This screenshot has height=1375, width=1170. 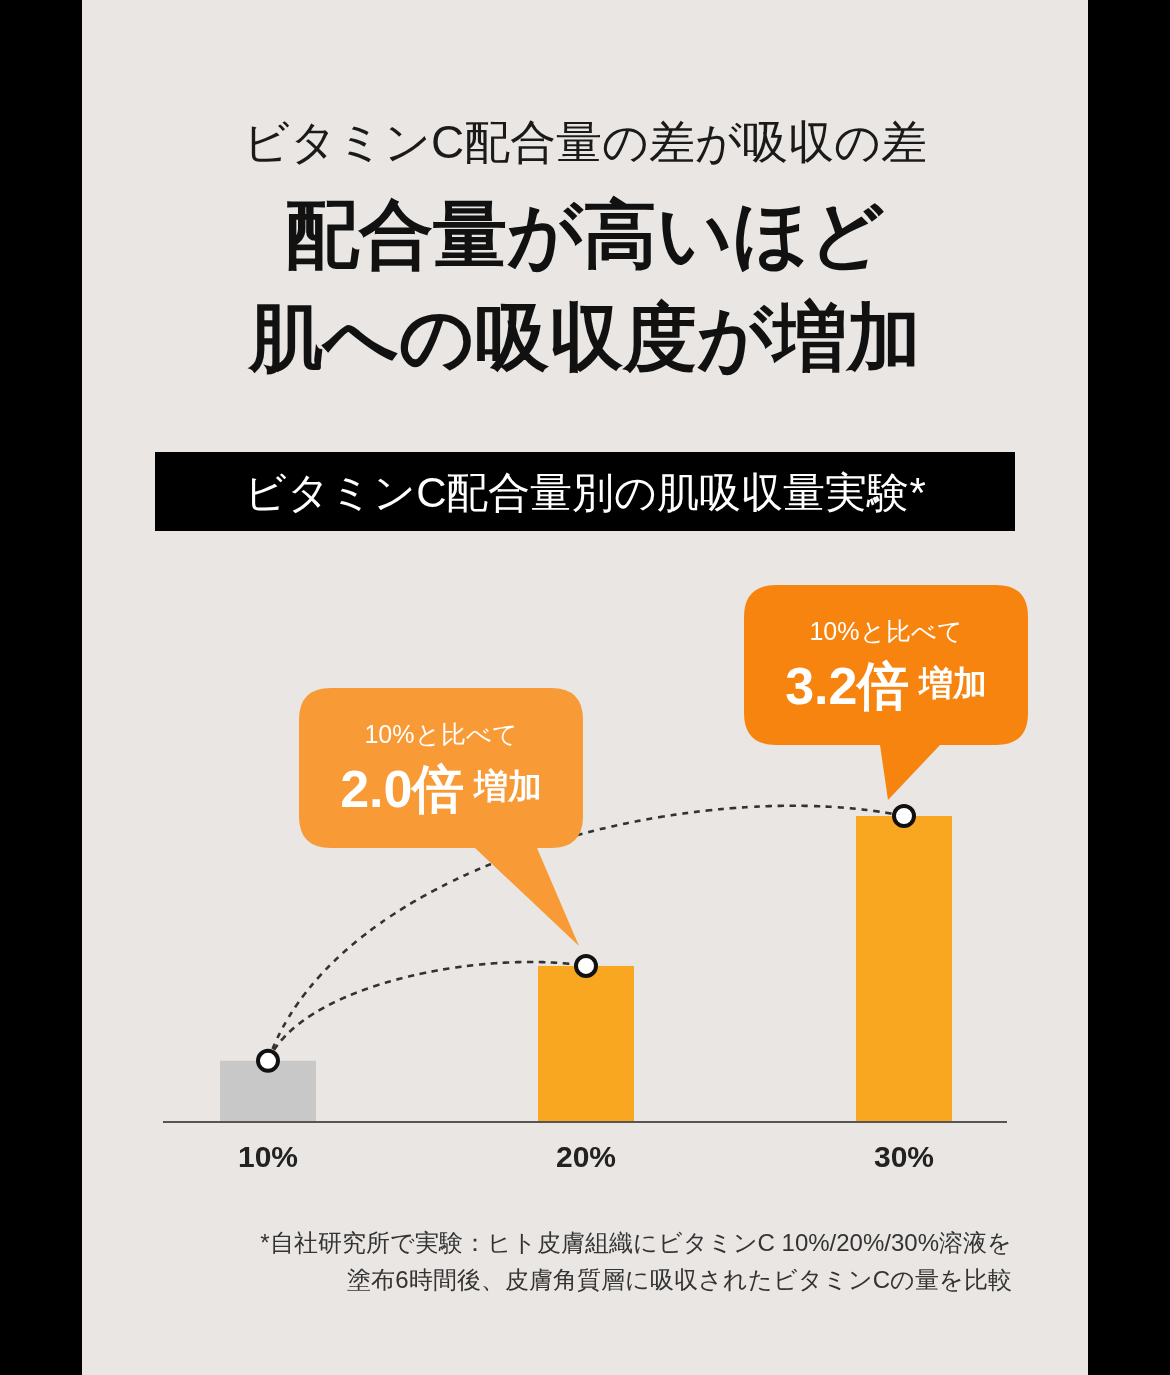 I want to click on x-tick-label: 20%, so click(x=586, y=1156).